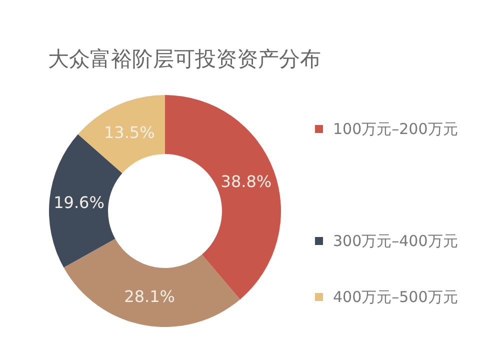 Image resolution: width=500 pixels, height=362 pixels. Describe the element at coordinates (150, 296) in the screenshot. I see `data-label: 28.1%` at that location.